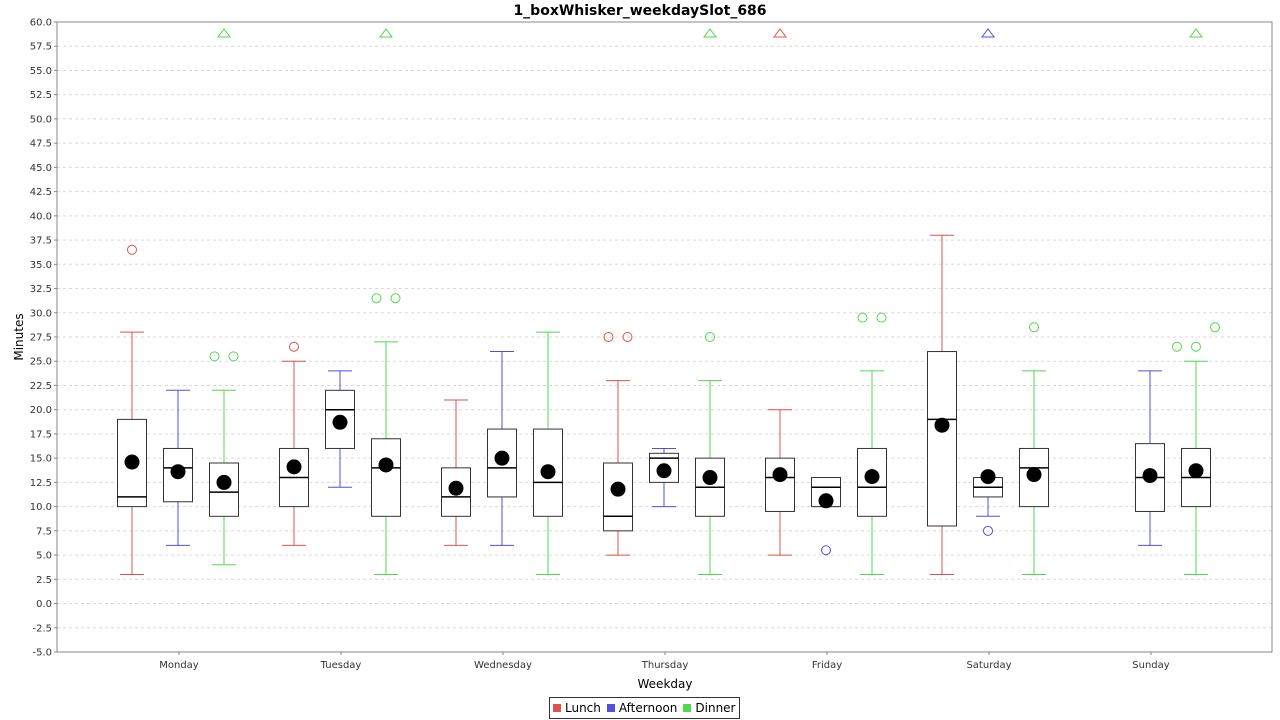 The image size is (1280, 720). Describe the element at coordinates (179, 665) in the screenshot. I see `x-tick-label: Monday` at that location.